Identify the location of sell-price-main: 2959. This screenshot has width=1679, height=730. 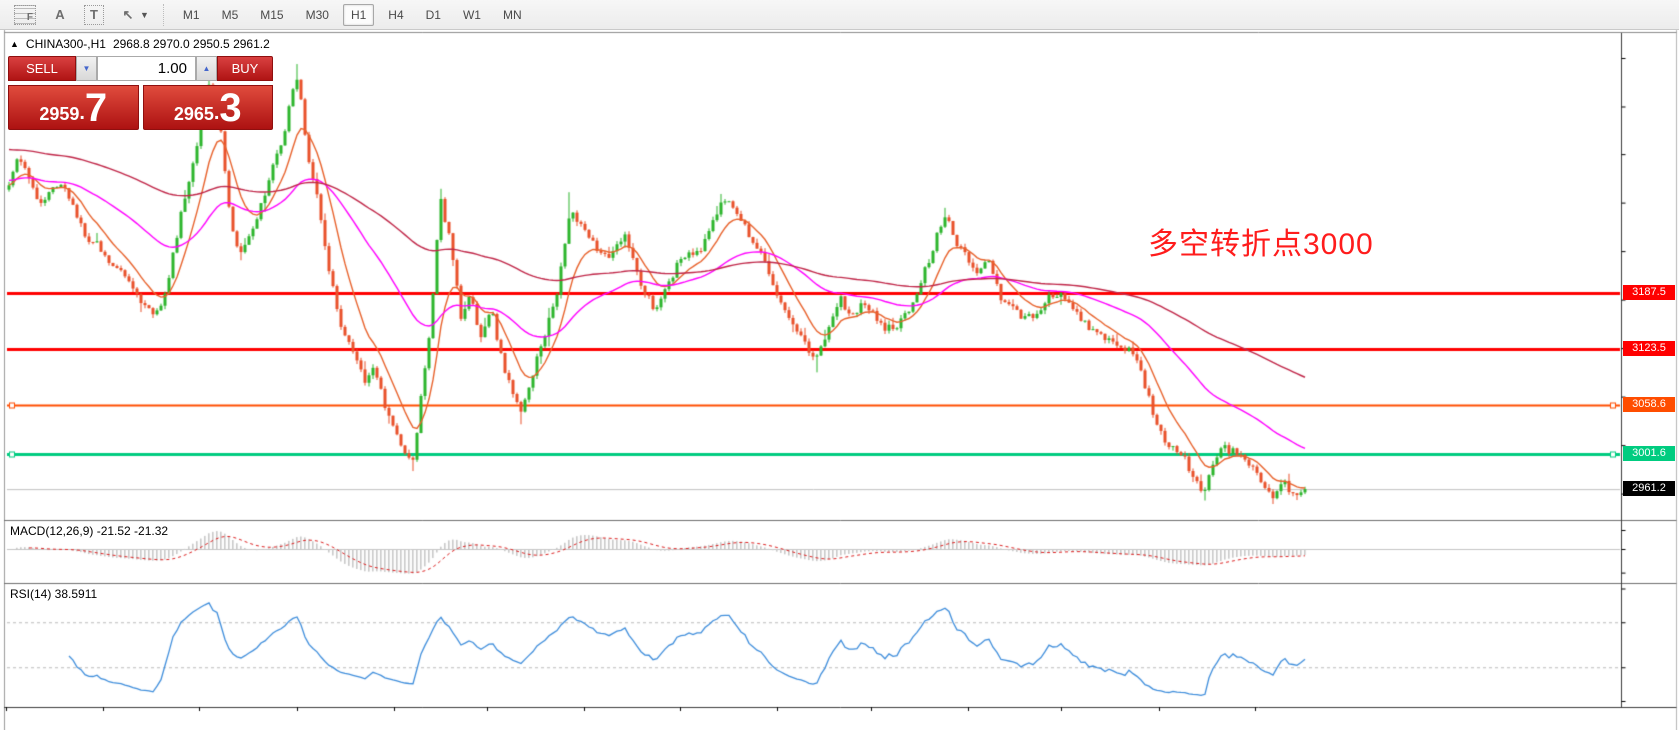
(59, 114).